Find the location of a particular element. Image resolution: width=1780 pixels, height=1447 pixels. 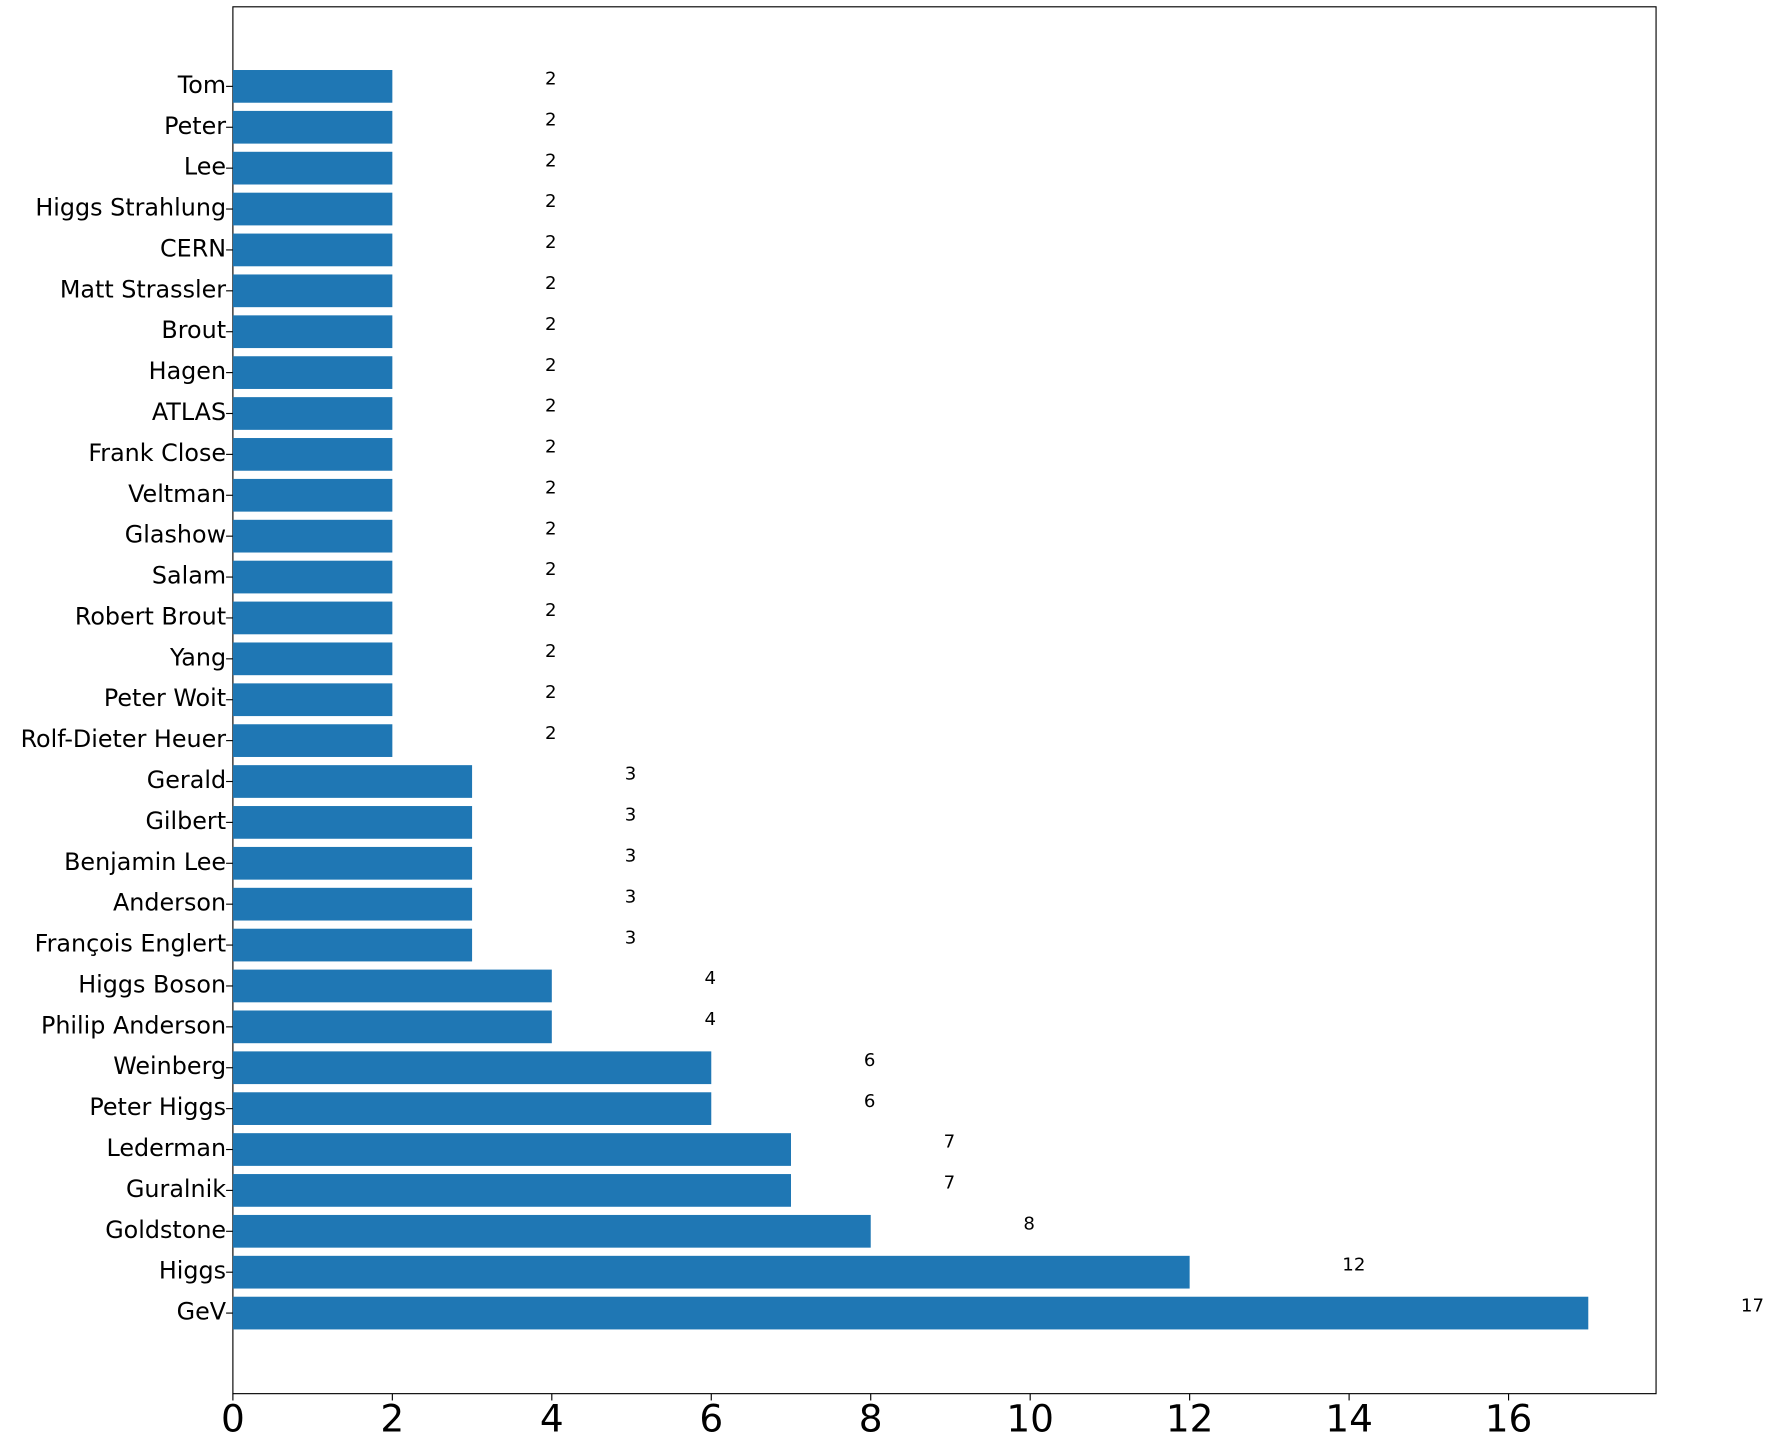

y-tick-label: Benjamin Lee is located at coordinates (145, 862).